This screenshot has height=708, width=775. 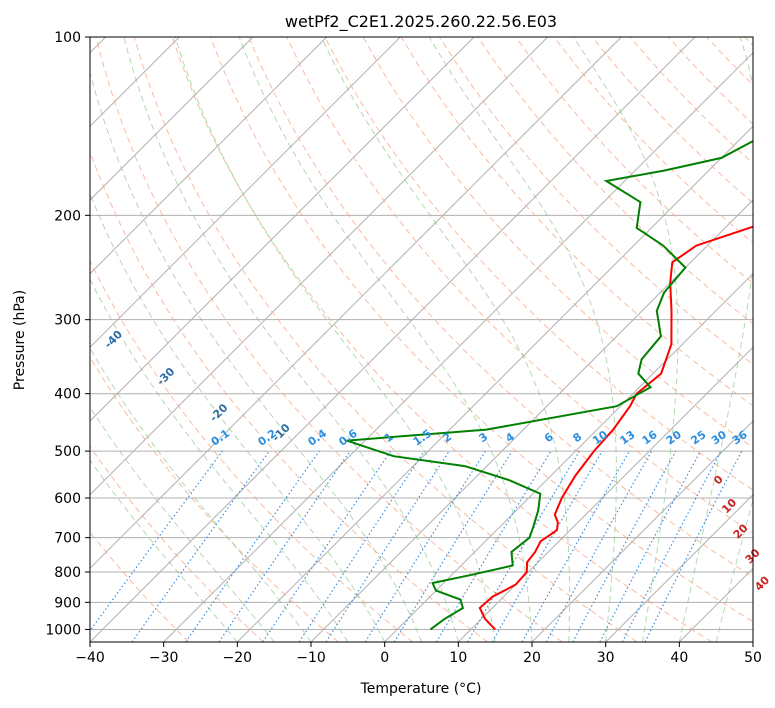 I want to click on y-tick-label: 300, so click(x=67, y=321).